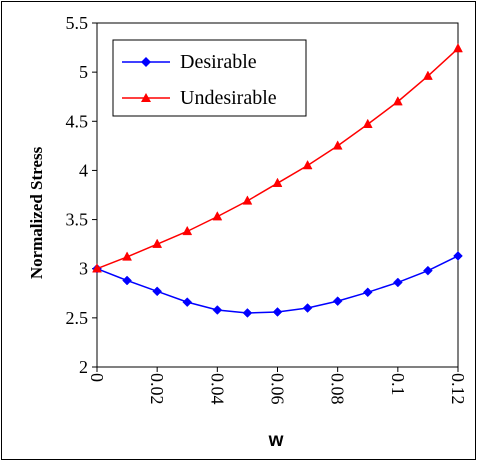 The height and width of the screenshot is (461, 477). I want to click on x-axis: 0 0.02 0.04 0.06 0.08 0.1 0.12, so click(277, 386).